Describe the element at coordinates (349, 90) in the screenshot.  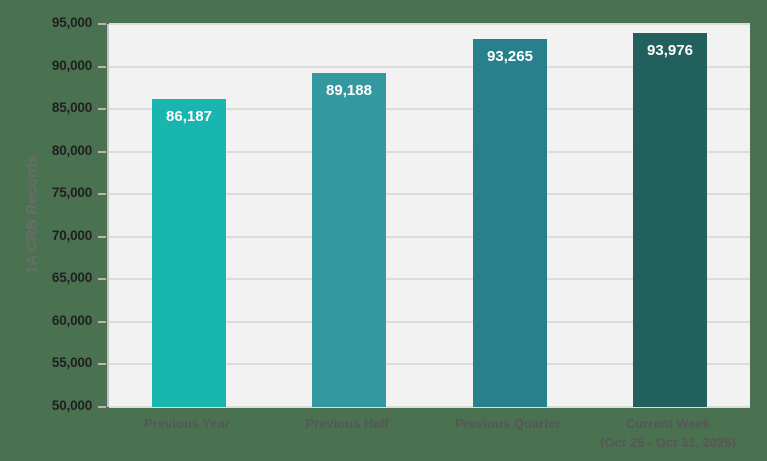
I see `bar-value-label: 89,188` at that location.